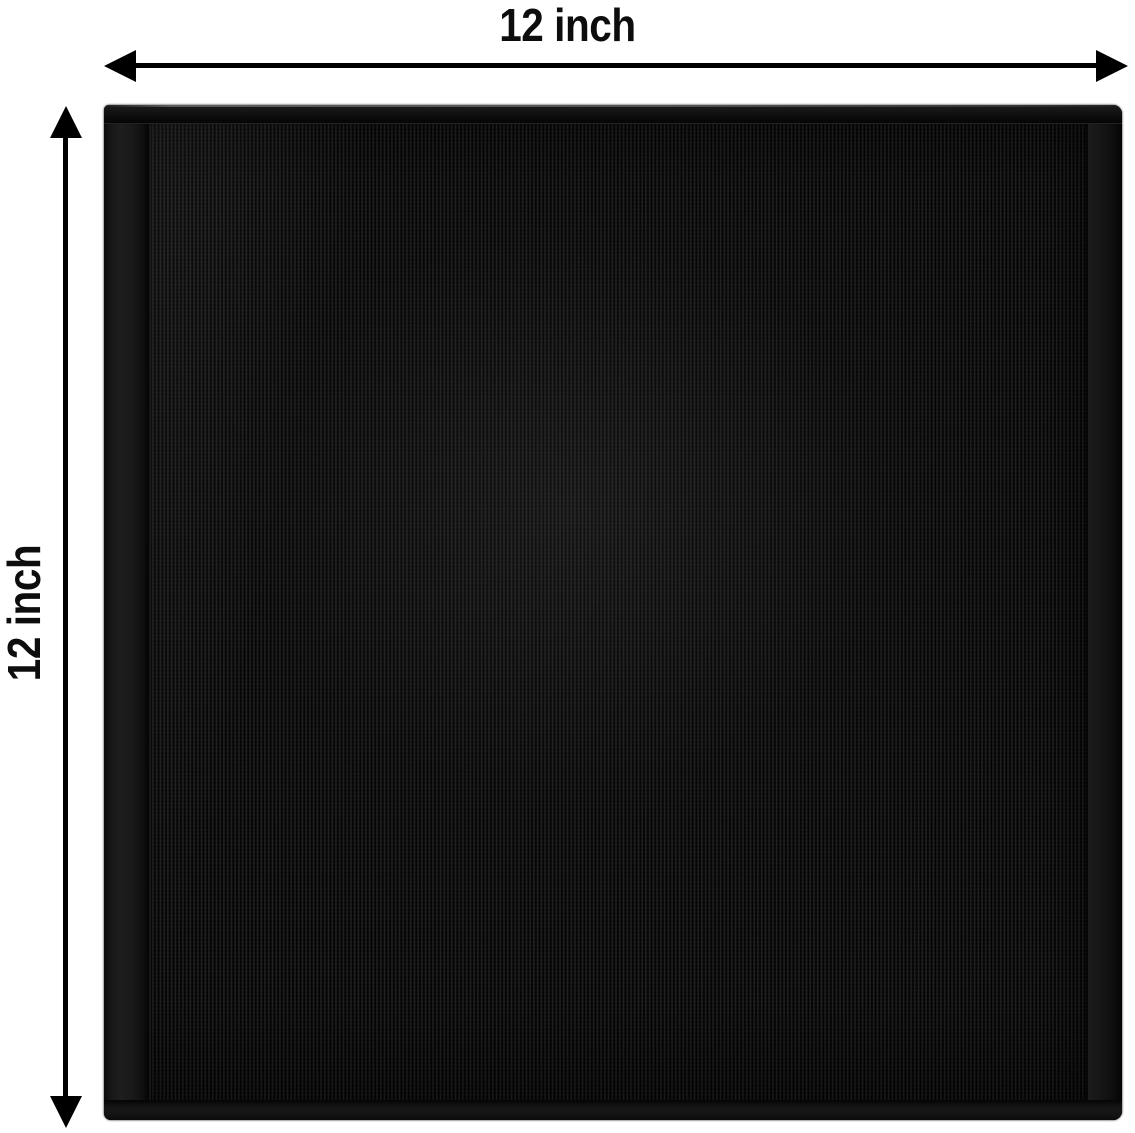  Describe the element at coordinates (65, 617) in the screenshot. I see `arrow-shaft-vertical` at that location.